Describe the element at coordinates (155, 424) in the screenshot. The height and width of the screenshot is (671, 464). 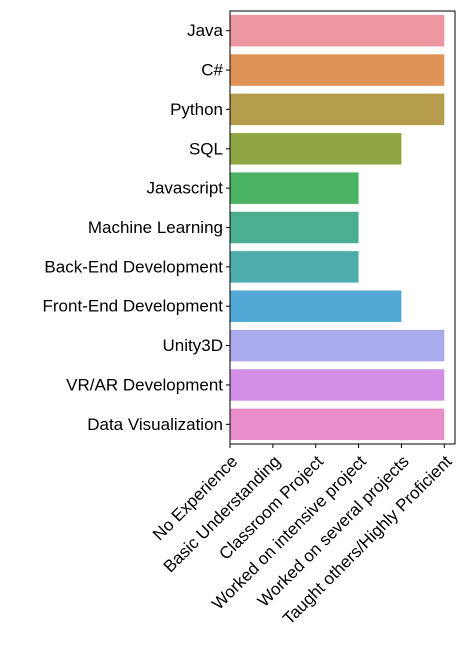
I see `y-tick-label: Data Visualization` at that location.